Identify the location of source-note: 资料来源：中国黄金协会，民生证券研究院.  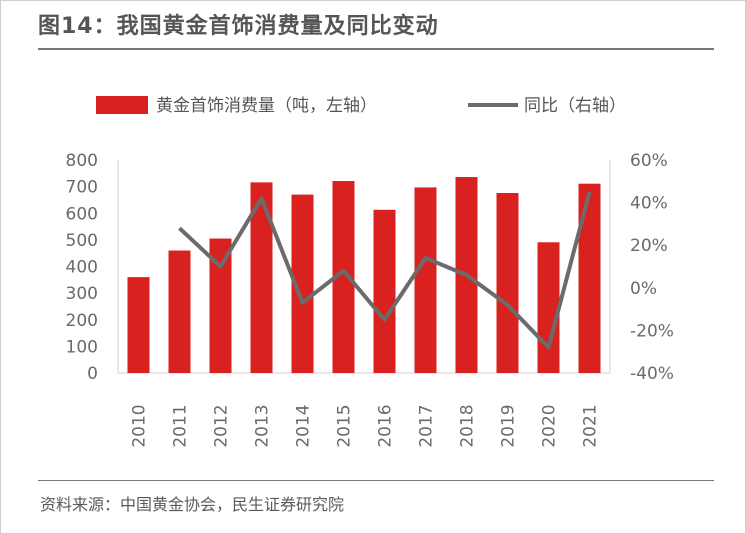
(192, 504).